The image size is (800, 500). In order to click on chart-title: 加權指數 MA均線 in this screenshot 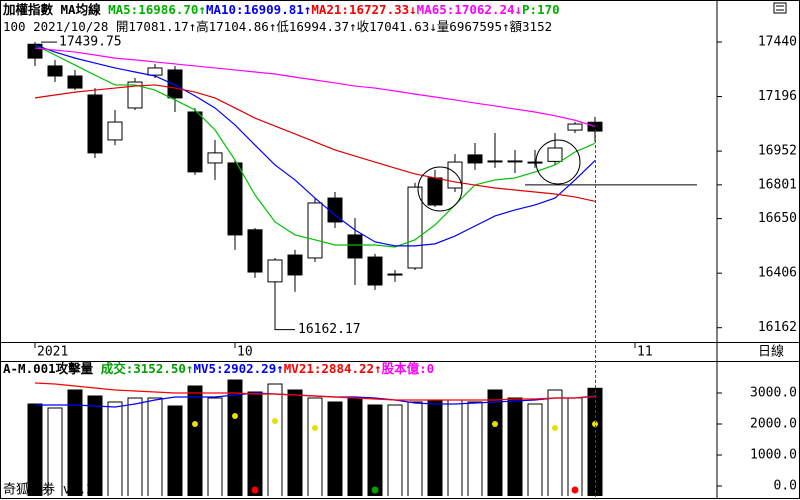, I will do `click(52, 9)`.